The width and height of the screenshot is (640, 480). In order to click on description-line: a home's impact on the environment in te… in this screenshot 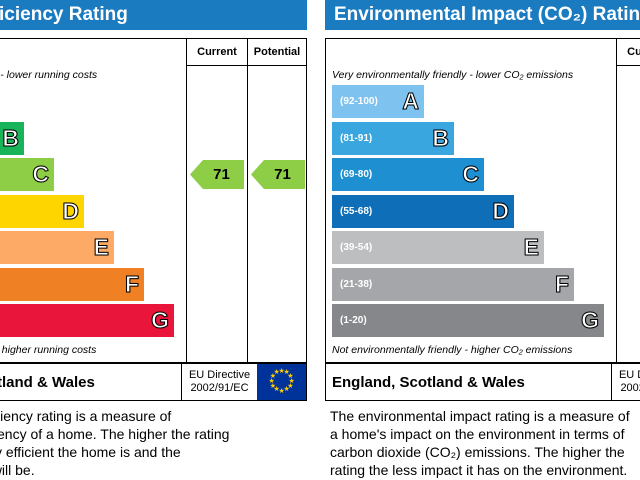, I will do `click(477, 434)`.